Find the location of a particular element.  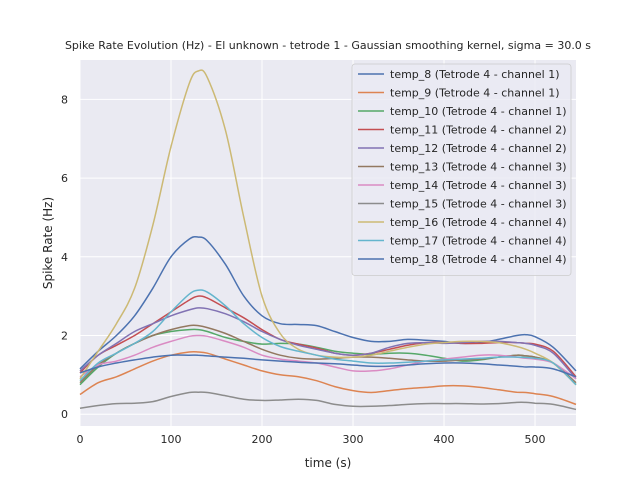

legend-label: temp_10 (Tetrode 4 - channel 1) is located at coordinates (478, 111).